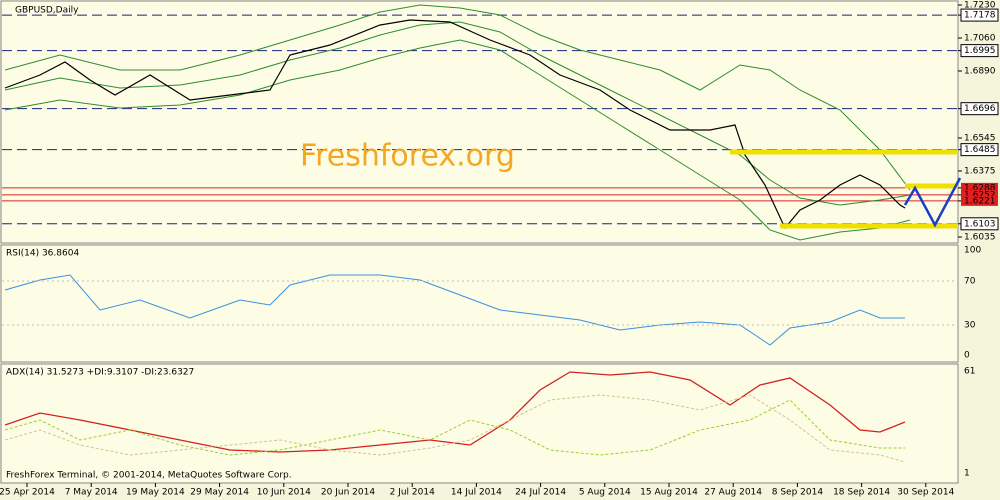 This screenshot has width=1000, height=500. Describe the element at coordinates (980, 138) in the screenshot. I see `price-label: 1.6545` at that location.